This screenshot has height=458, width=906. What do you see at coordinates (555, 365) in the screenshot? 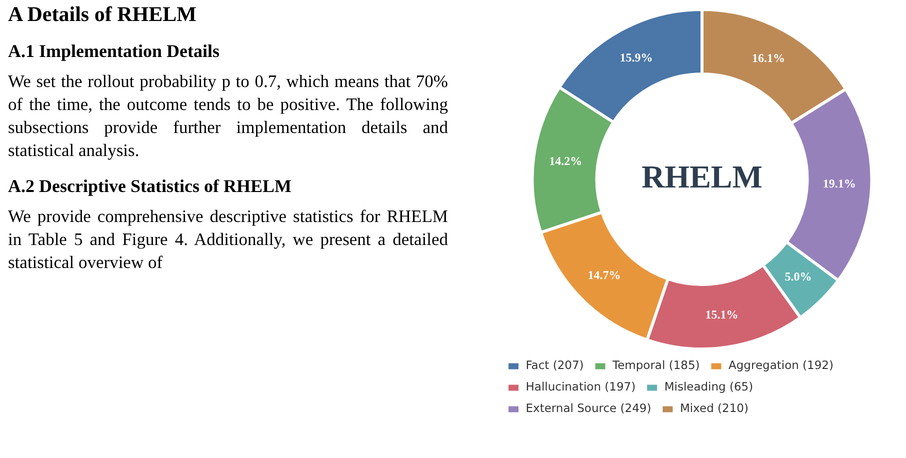
I see `legend-label: Fact (207)` at bounding box center [555, 365].